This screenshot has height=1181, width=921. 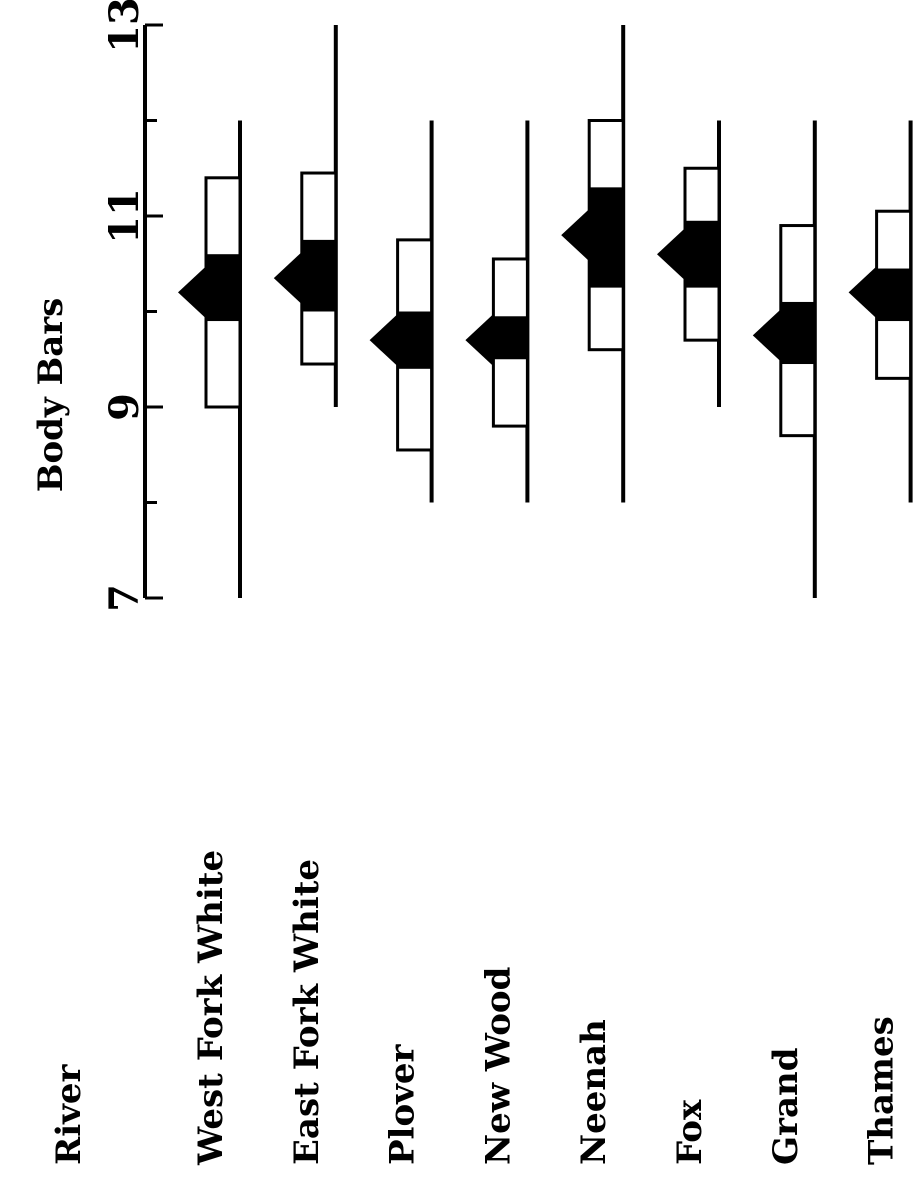 What do you see at coordinates (594, 1092) in the screenshot?
I see `category-label: Neenah` at bounding box center [594, 1092].